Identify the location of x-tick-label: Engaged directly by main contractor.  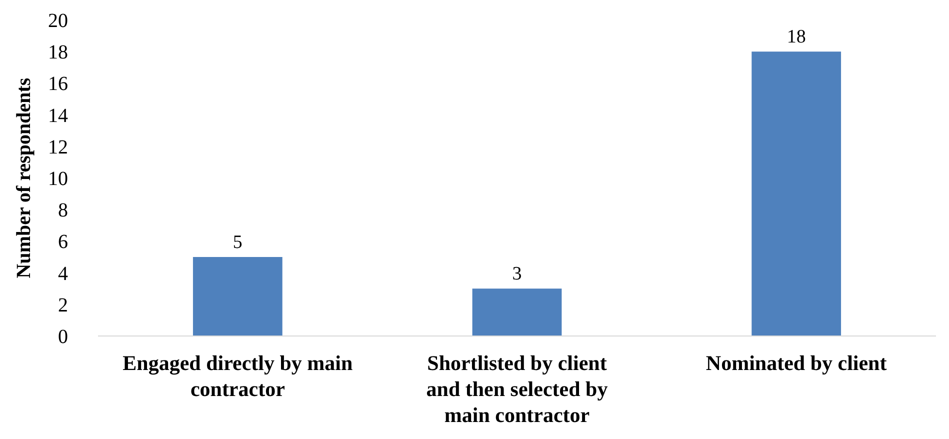
(238, 376).